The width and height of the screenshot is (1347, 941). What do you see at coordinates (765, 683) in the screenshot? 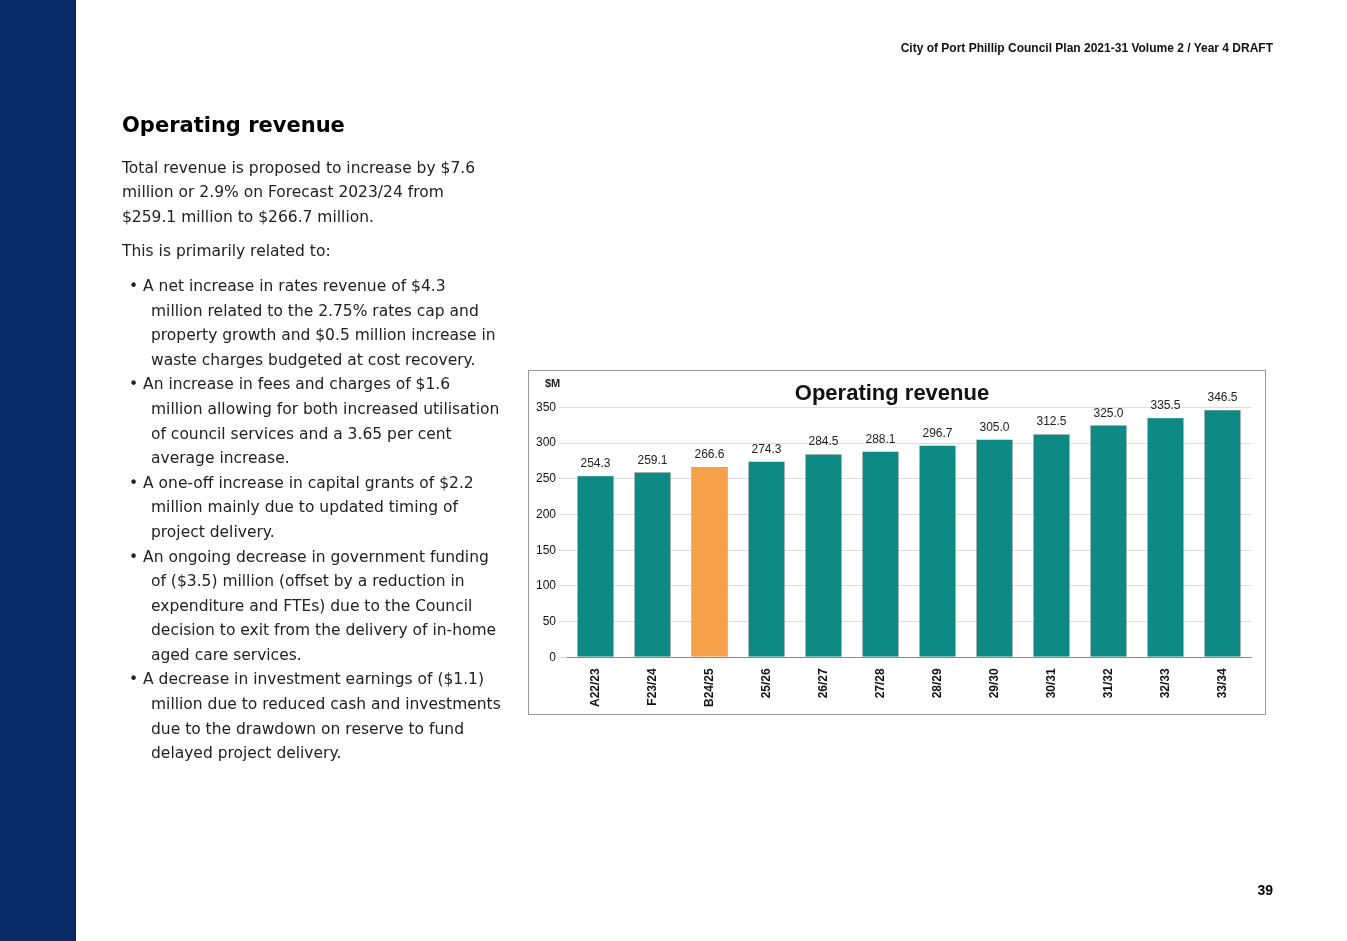
I see `x-tick-label: 25/26` at bounding box center [765, 683].